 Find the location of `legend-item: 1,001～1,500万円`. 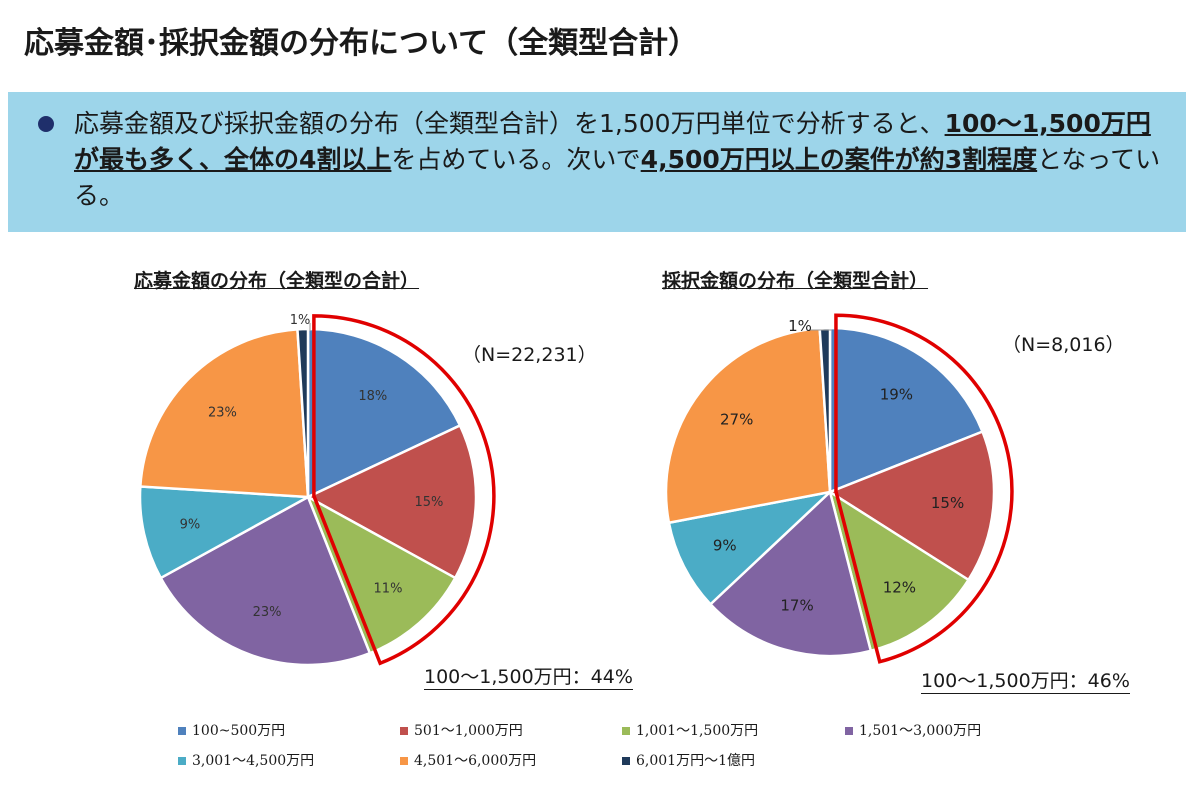

legend-item: 1,001～1,500万円 is located at coordinates (690, 730).